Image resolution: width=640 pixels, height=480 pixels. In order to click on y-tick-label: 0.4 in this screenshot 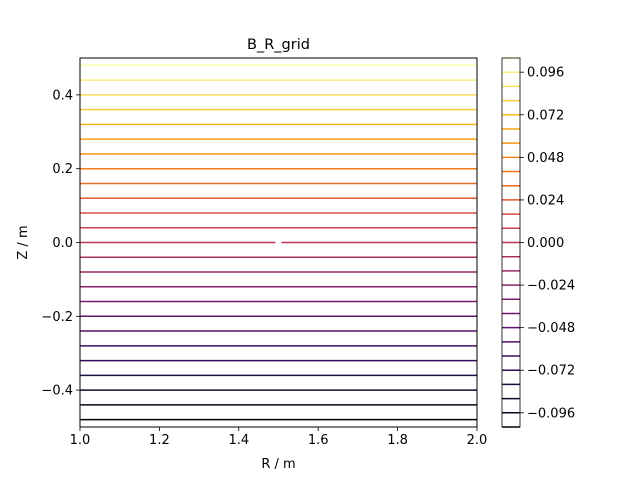, I will do `click(62, 95)`.